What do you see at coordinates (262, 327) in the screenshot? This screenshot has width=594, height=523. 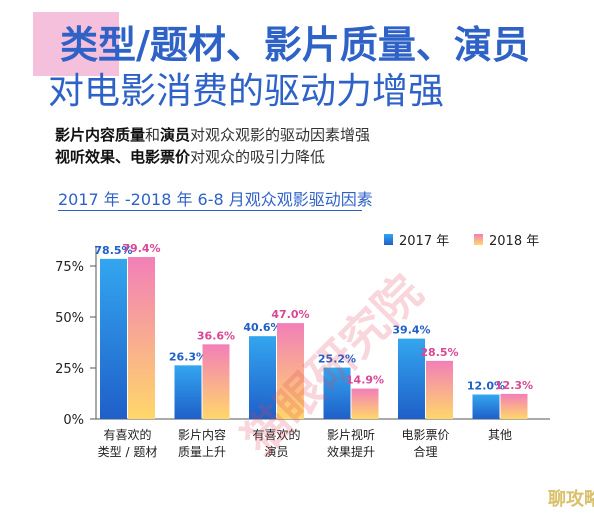 I see `data-label: 40.6%` at bounding box center [262, 327].